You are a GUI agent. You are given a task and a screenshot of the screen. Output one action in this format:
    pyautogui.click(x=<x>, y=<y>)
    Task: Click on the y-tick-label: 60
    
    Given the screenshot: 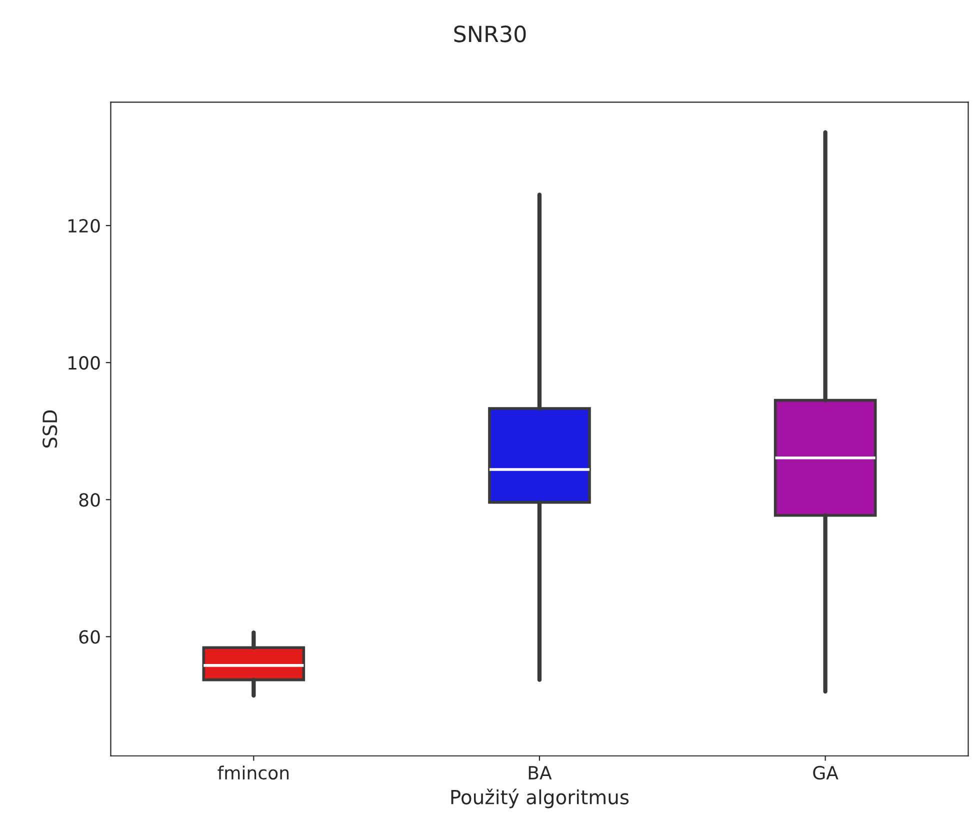 What is the action you would take?
    pyautogui.click(x=89, y=637)
    